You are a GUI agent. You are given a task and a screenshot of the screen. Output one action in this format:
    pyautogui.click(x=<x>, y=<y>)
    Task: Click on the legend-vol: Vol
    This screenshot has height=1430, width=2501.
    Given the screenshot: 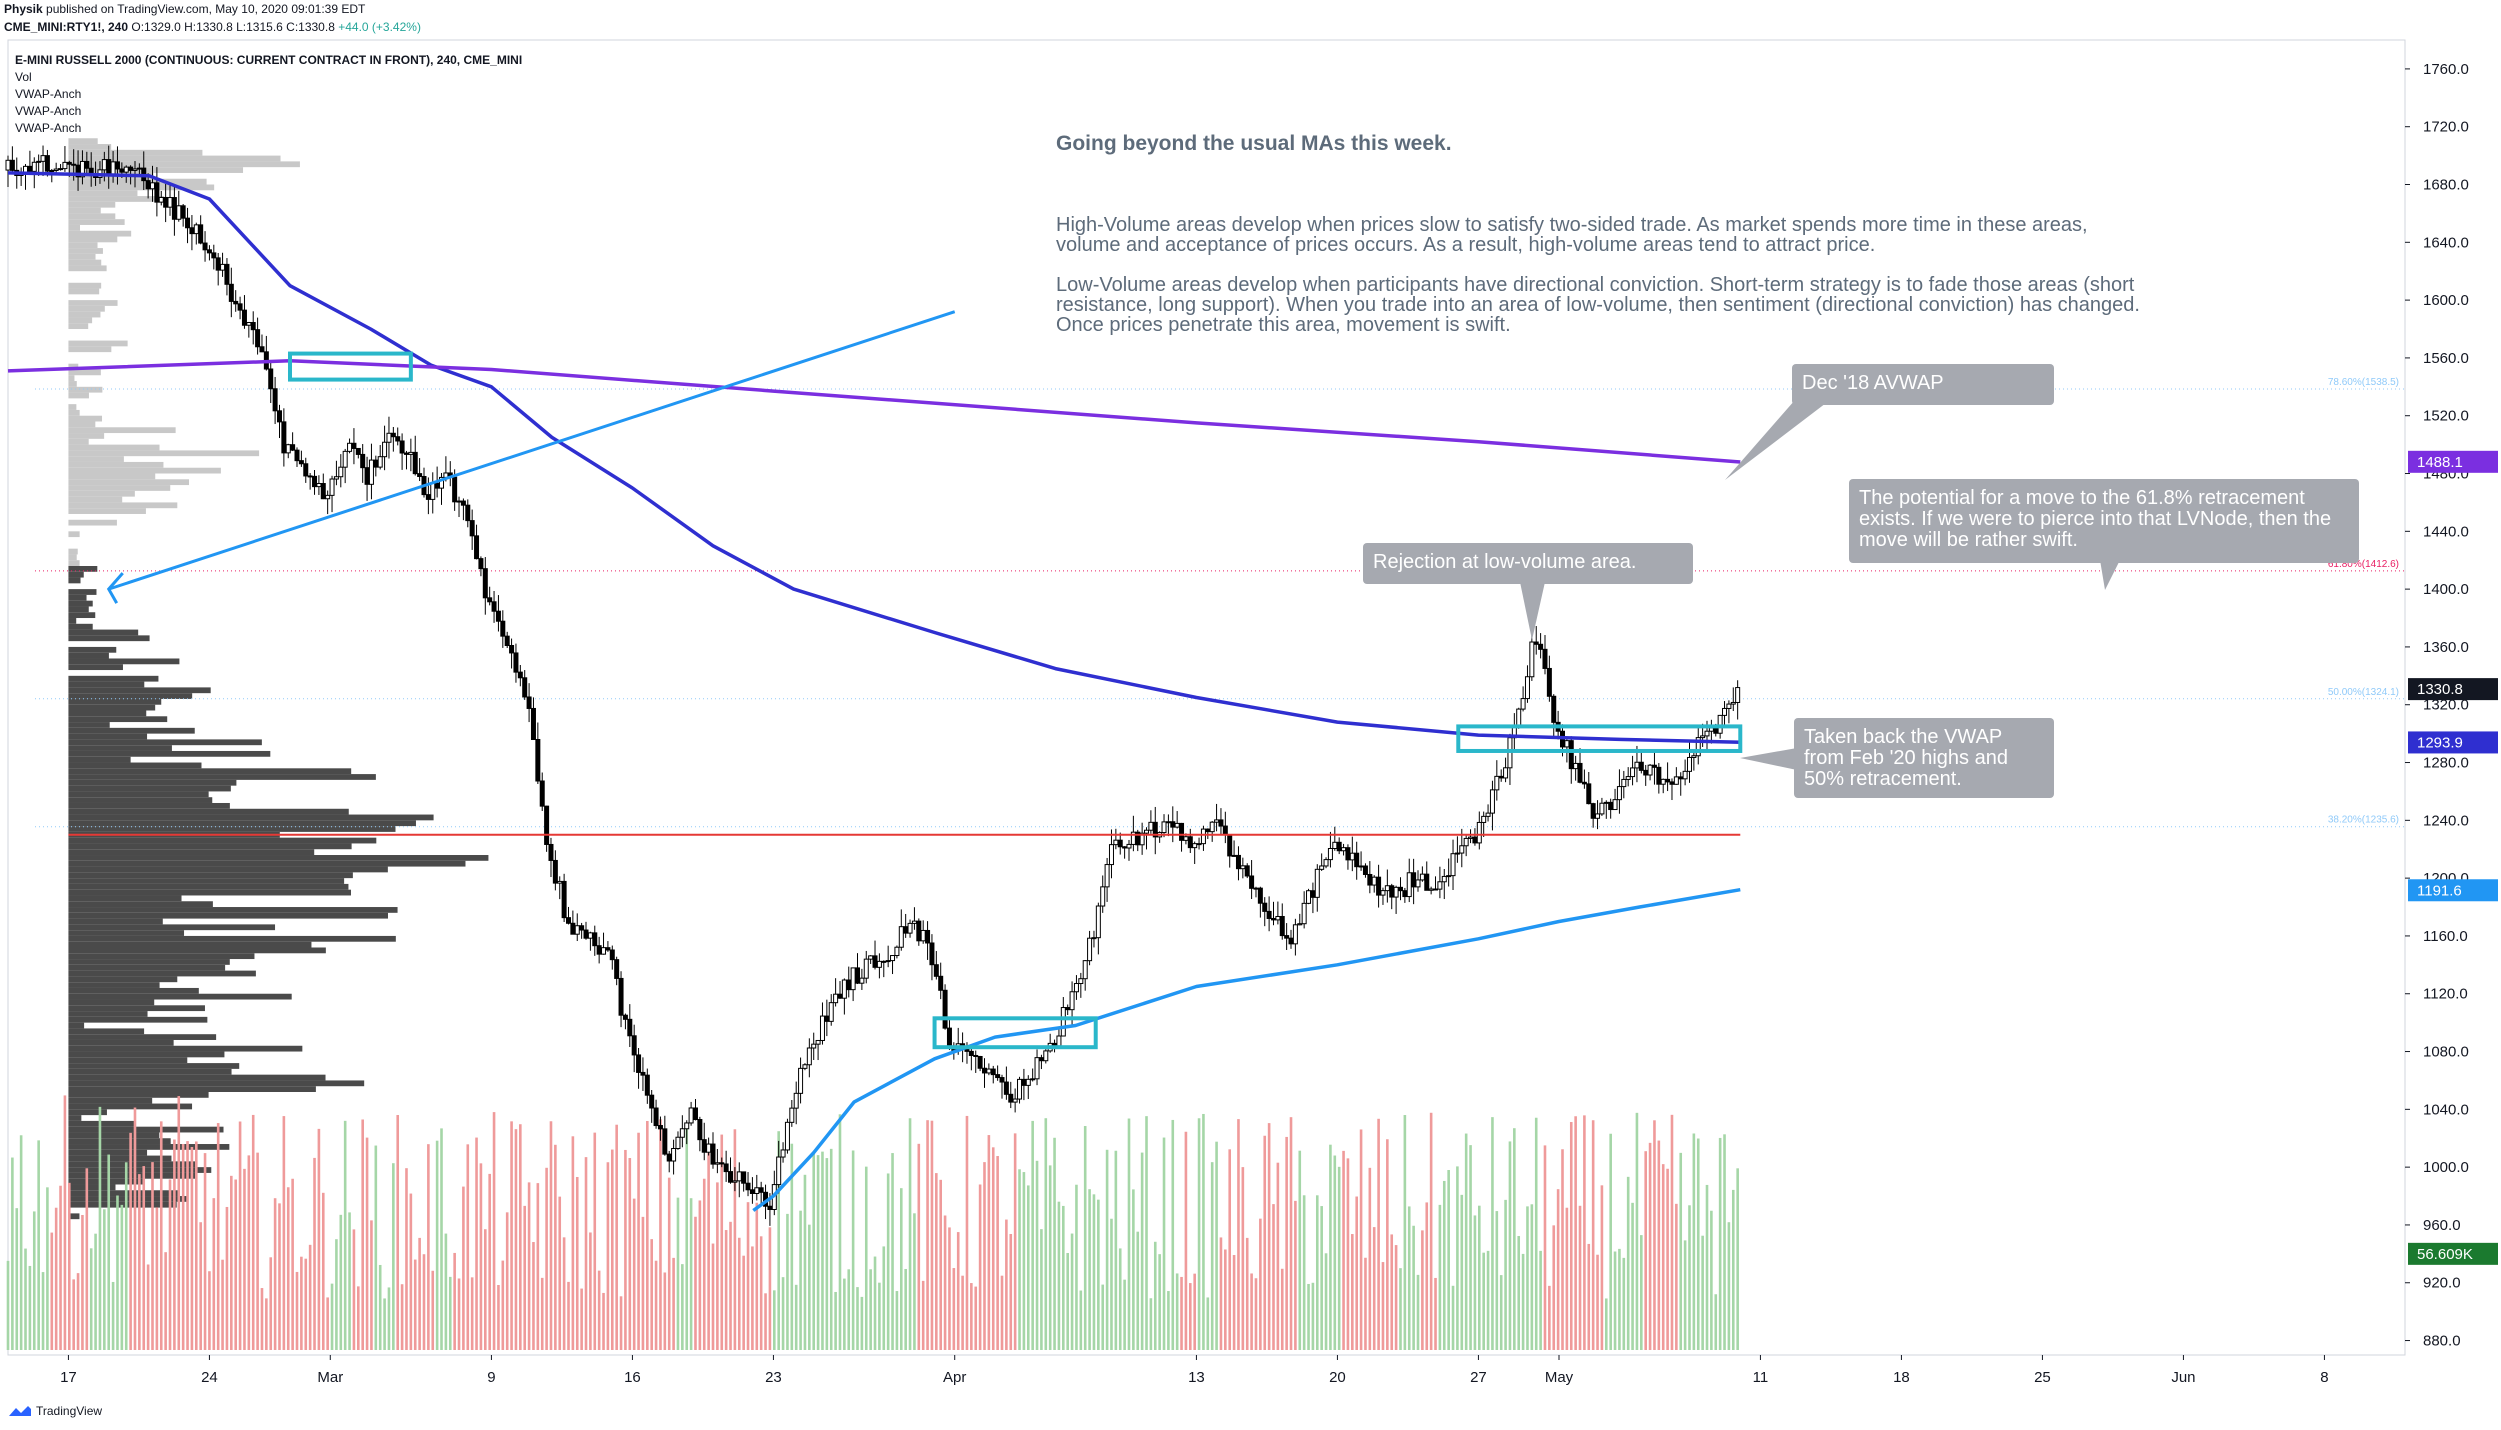 What is the action you would take?
    pyautogui.click(x=23, y=77)
    